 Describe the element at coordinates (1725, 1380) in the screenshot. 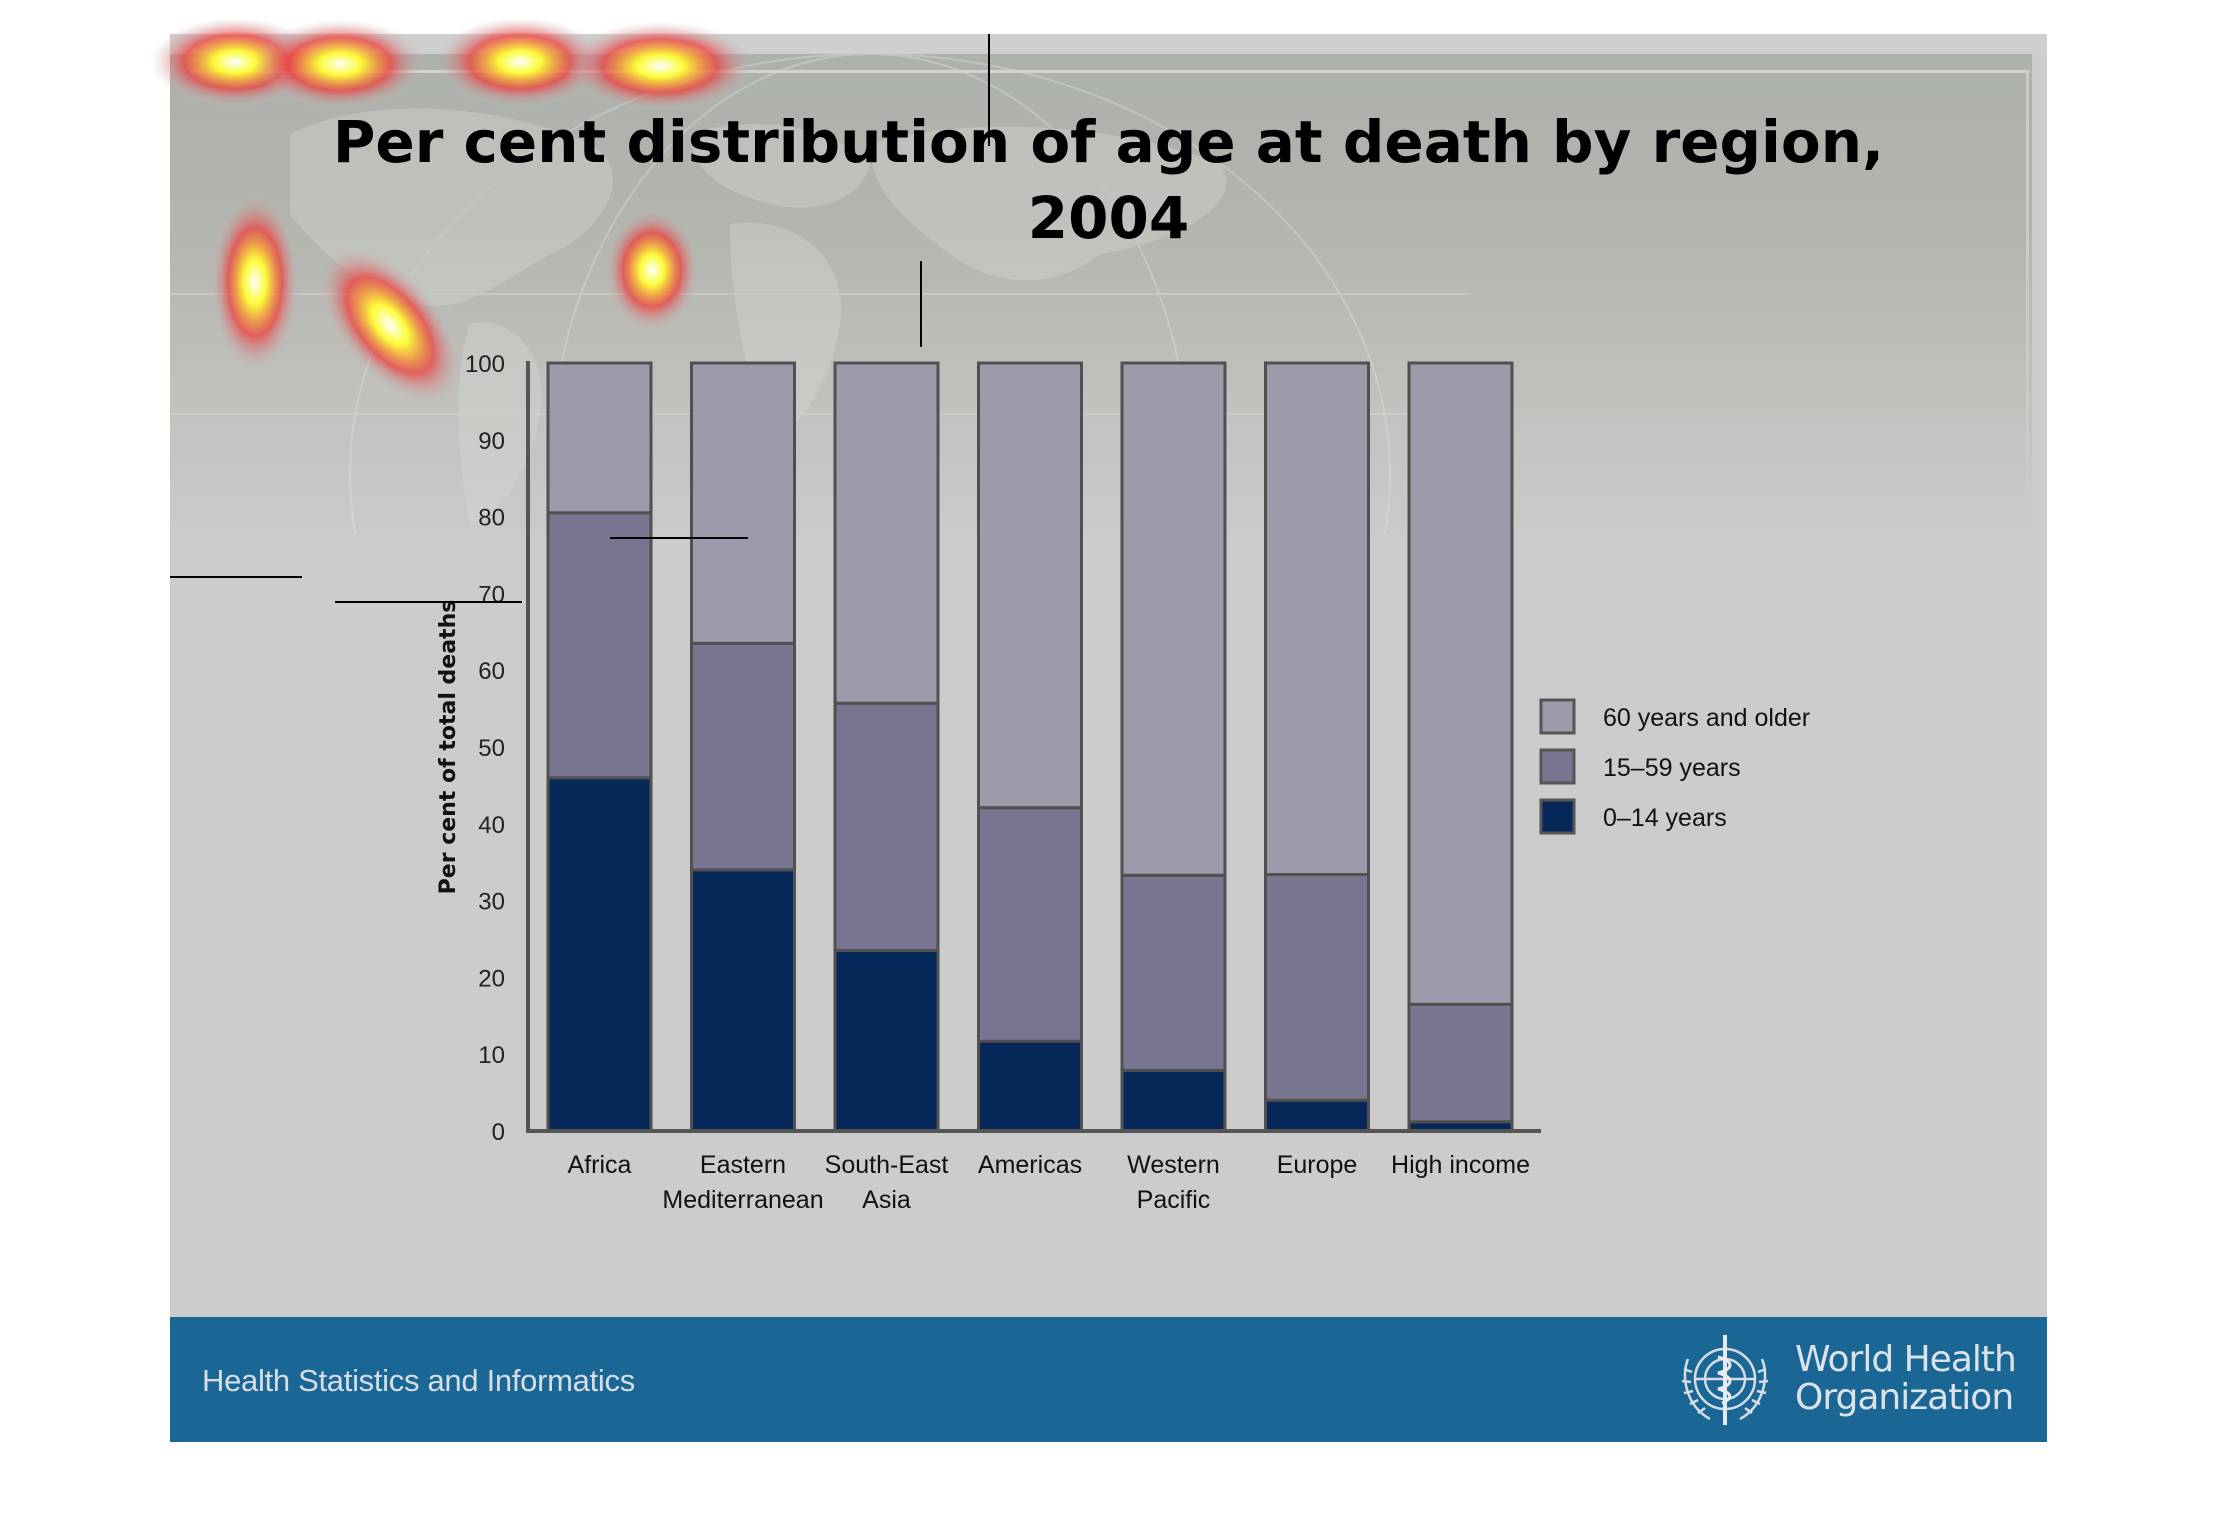

I see `who-emblem-icon` at that location.